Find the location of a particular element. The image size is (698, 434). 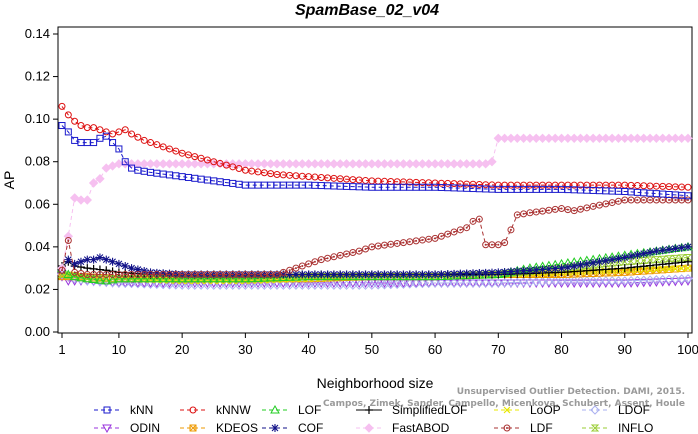

x-tick-label: 30 is located at coordinates (245, 349).